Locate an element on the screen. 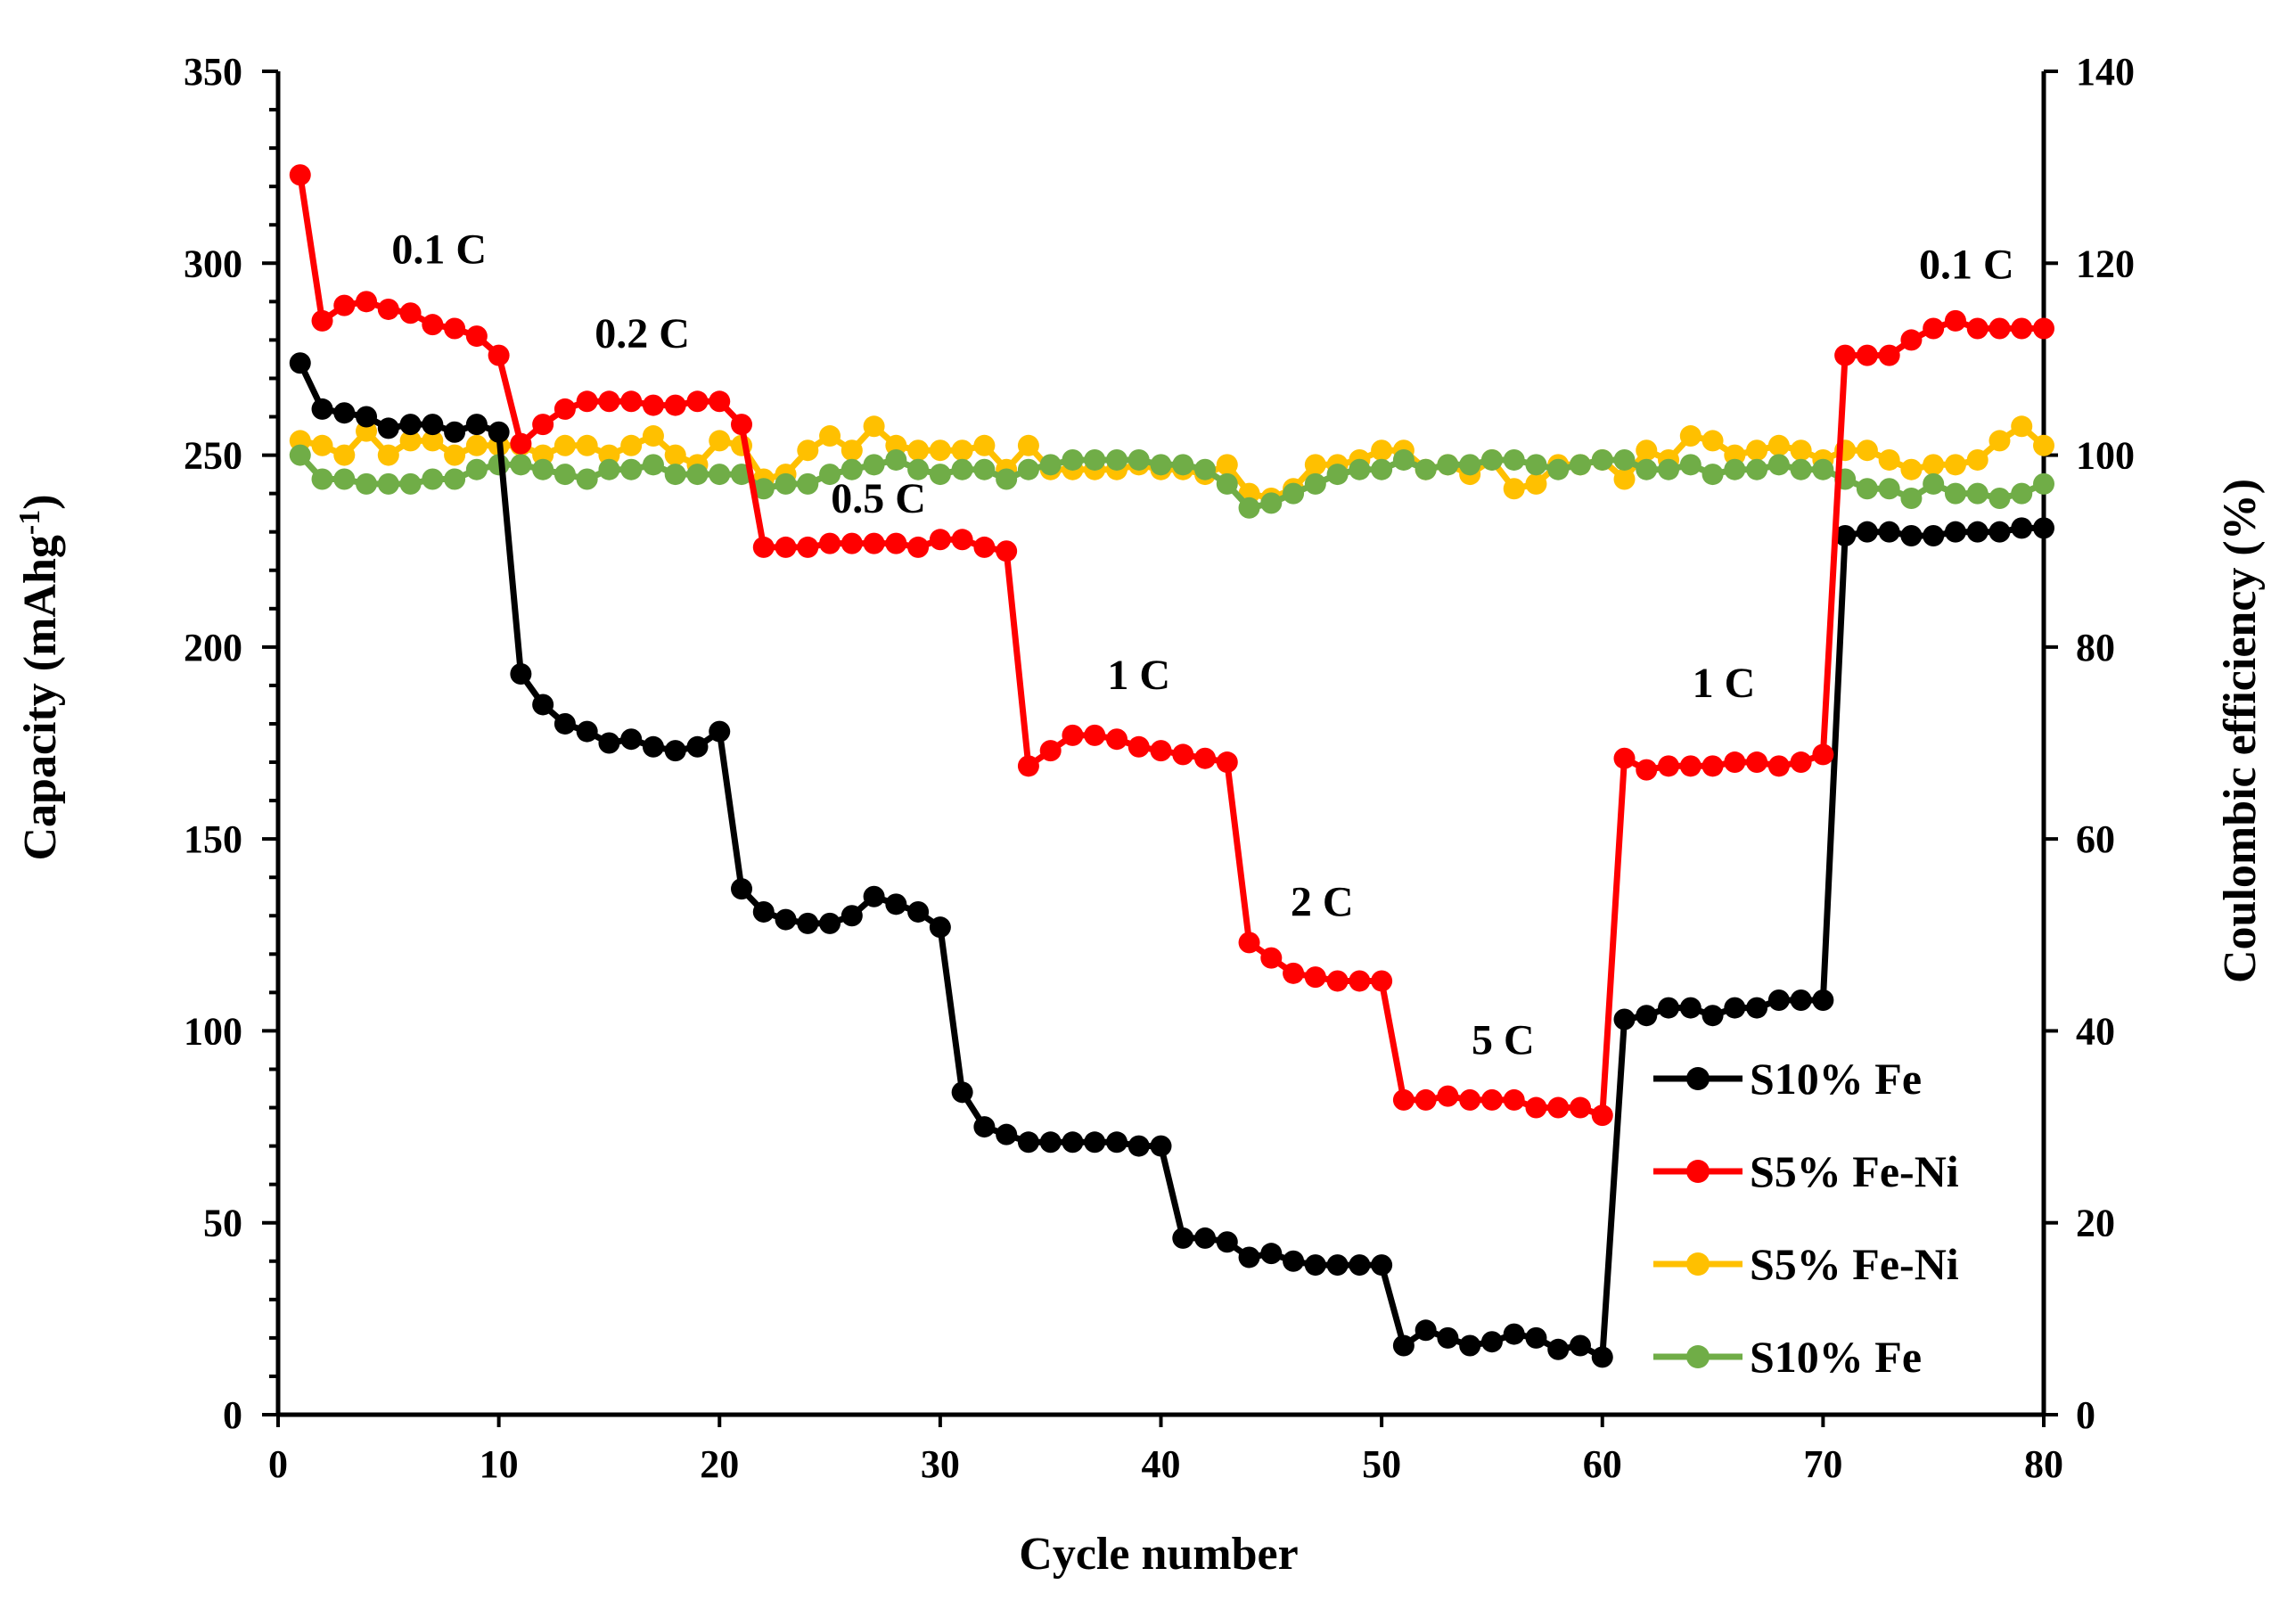 The image size is (2296, 1601). y2-tick-label: 80 is located at coordinates (2096, 647).